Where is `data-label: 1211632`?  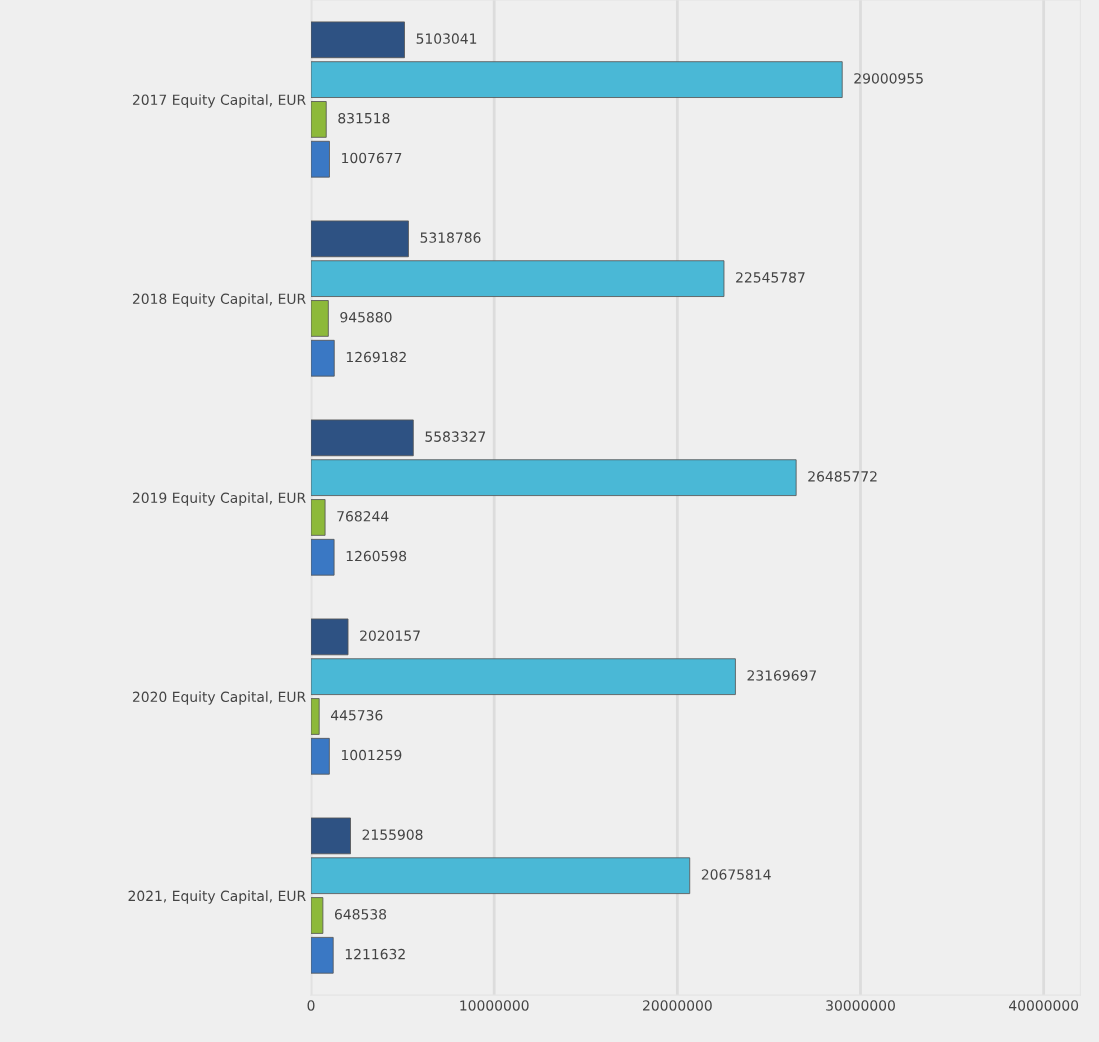 data-label: 1211632 is located at coordinates (375, 954).